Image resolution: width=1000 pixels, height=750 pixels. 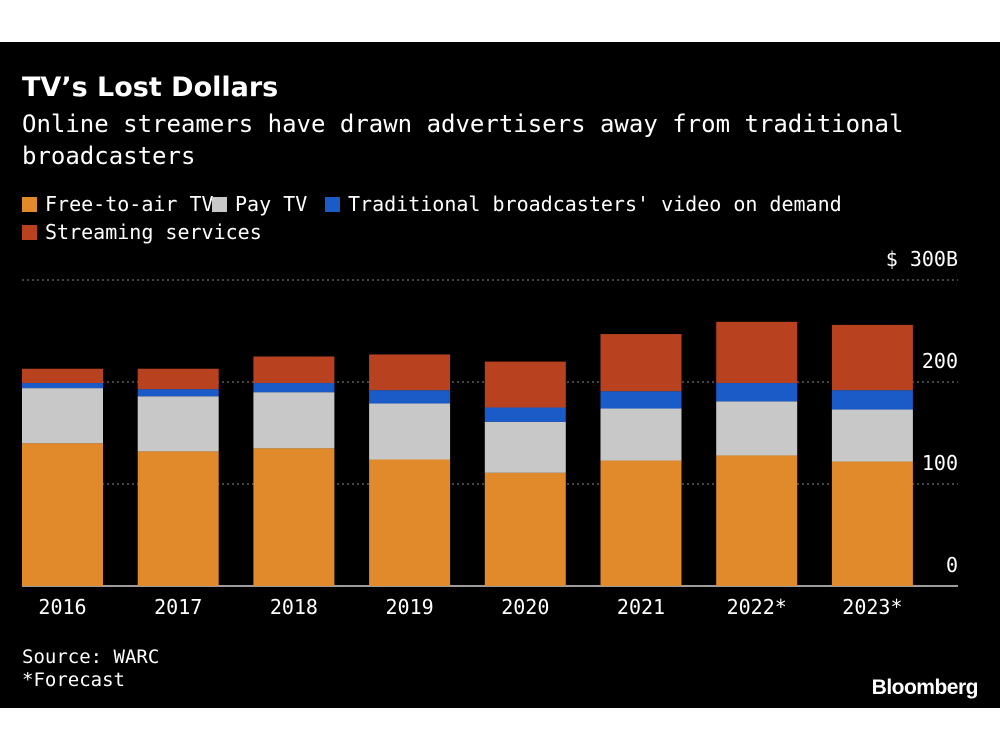 What do you see at coordinates (294, 388) in the screenshot?
I see `bar-2018-traditional-broadcasters-video-on-demand` at bounding box center [294, 388].